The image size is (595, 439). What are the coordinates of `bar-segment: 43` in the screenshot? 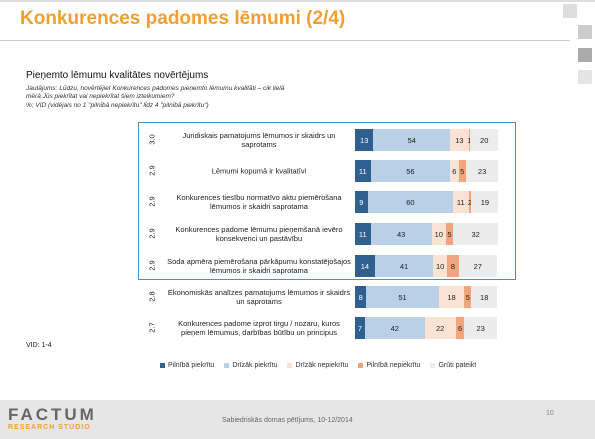 It's located at (401, 234).